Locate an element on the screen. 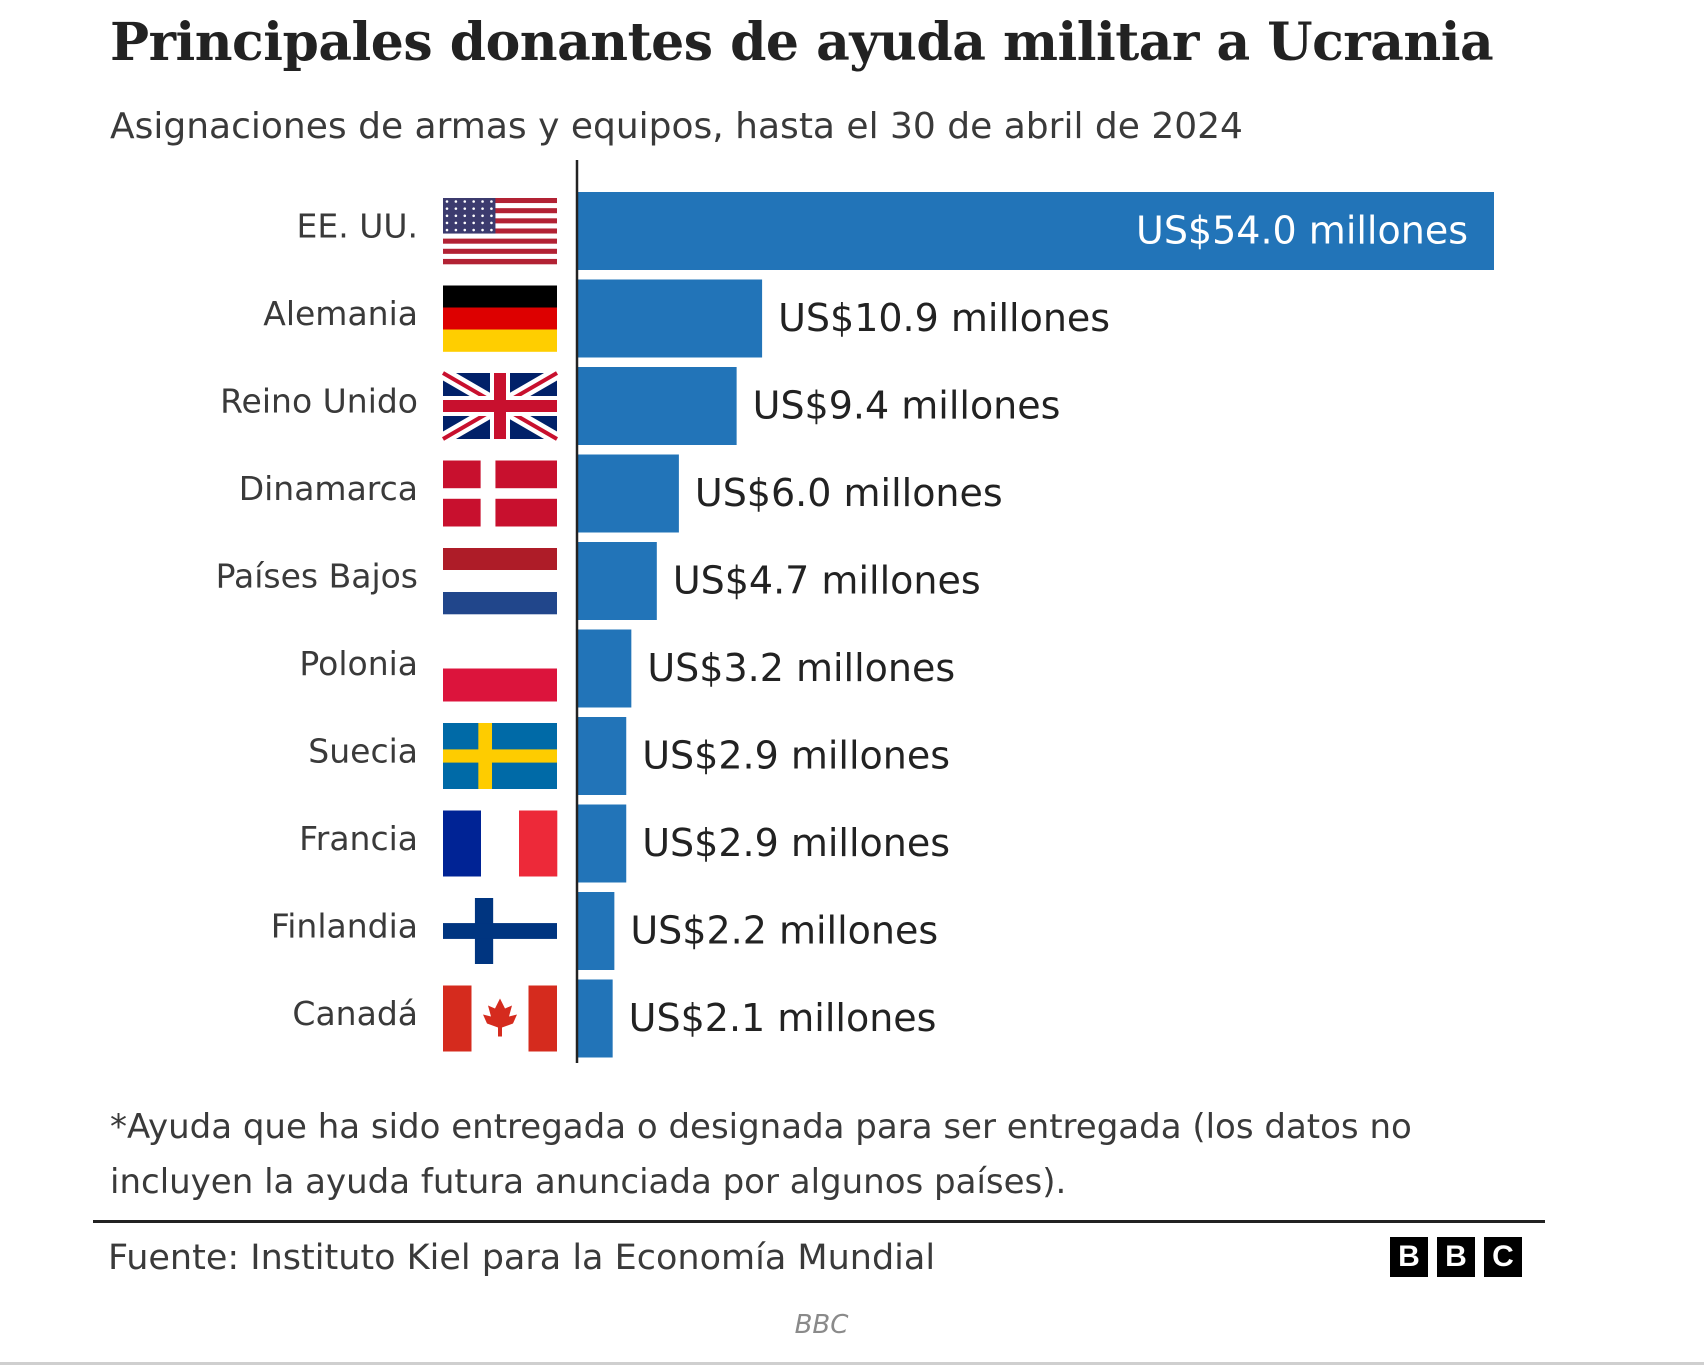 This screenshot has width=1704, height=1365. value-label: US$54.0 millones is located at coordinates (1302, 231).